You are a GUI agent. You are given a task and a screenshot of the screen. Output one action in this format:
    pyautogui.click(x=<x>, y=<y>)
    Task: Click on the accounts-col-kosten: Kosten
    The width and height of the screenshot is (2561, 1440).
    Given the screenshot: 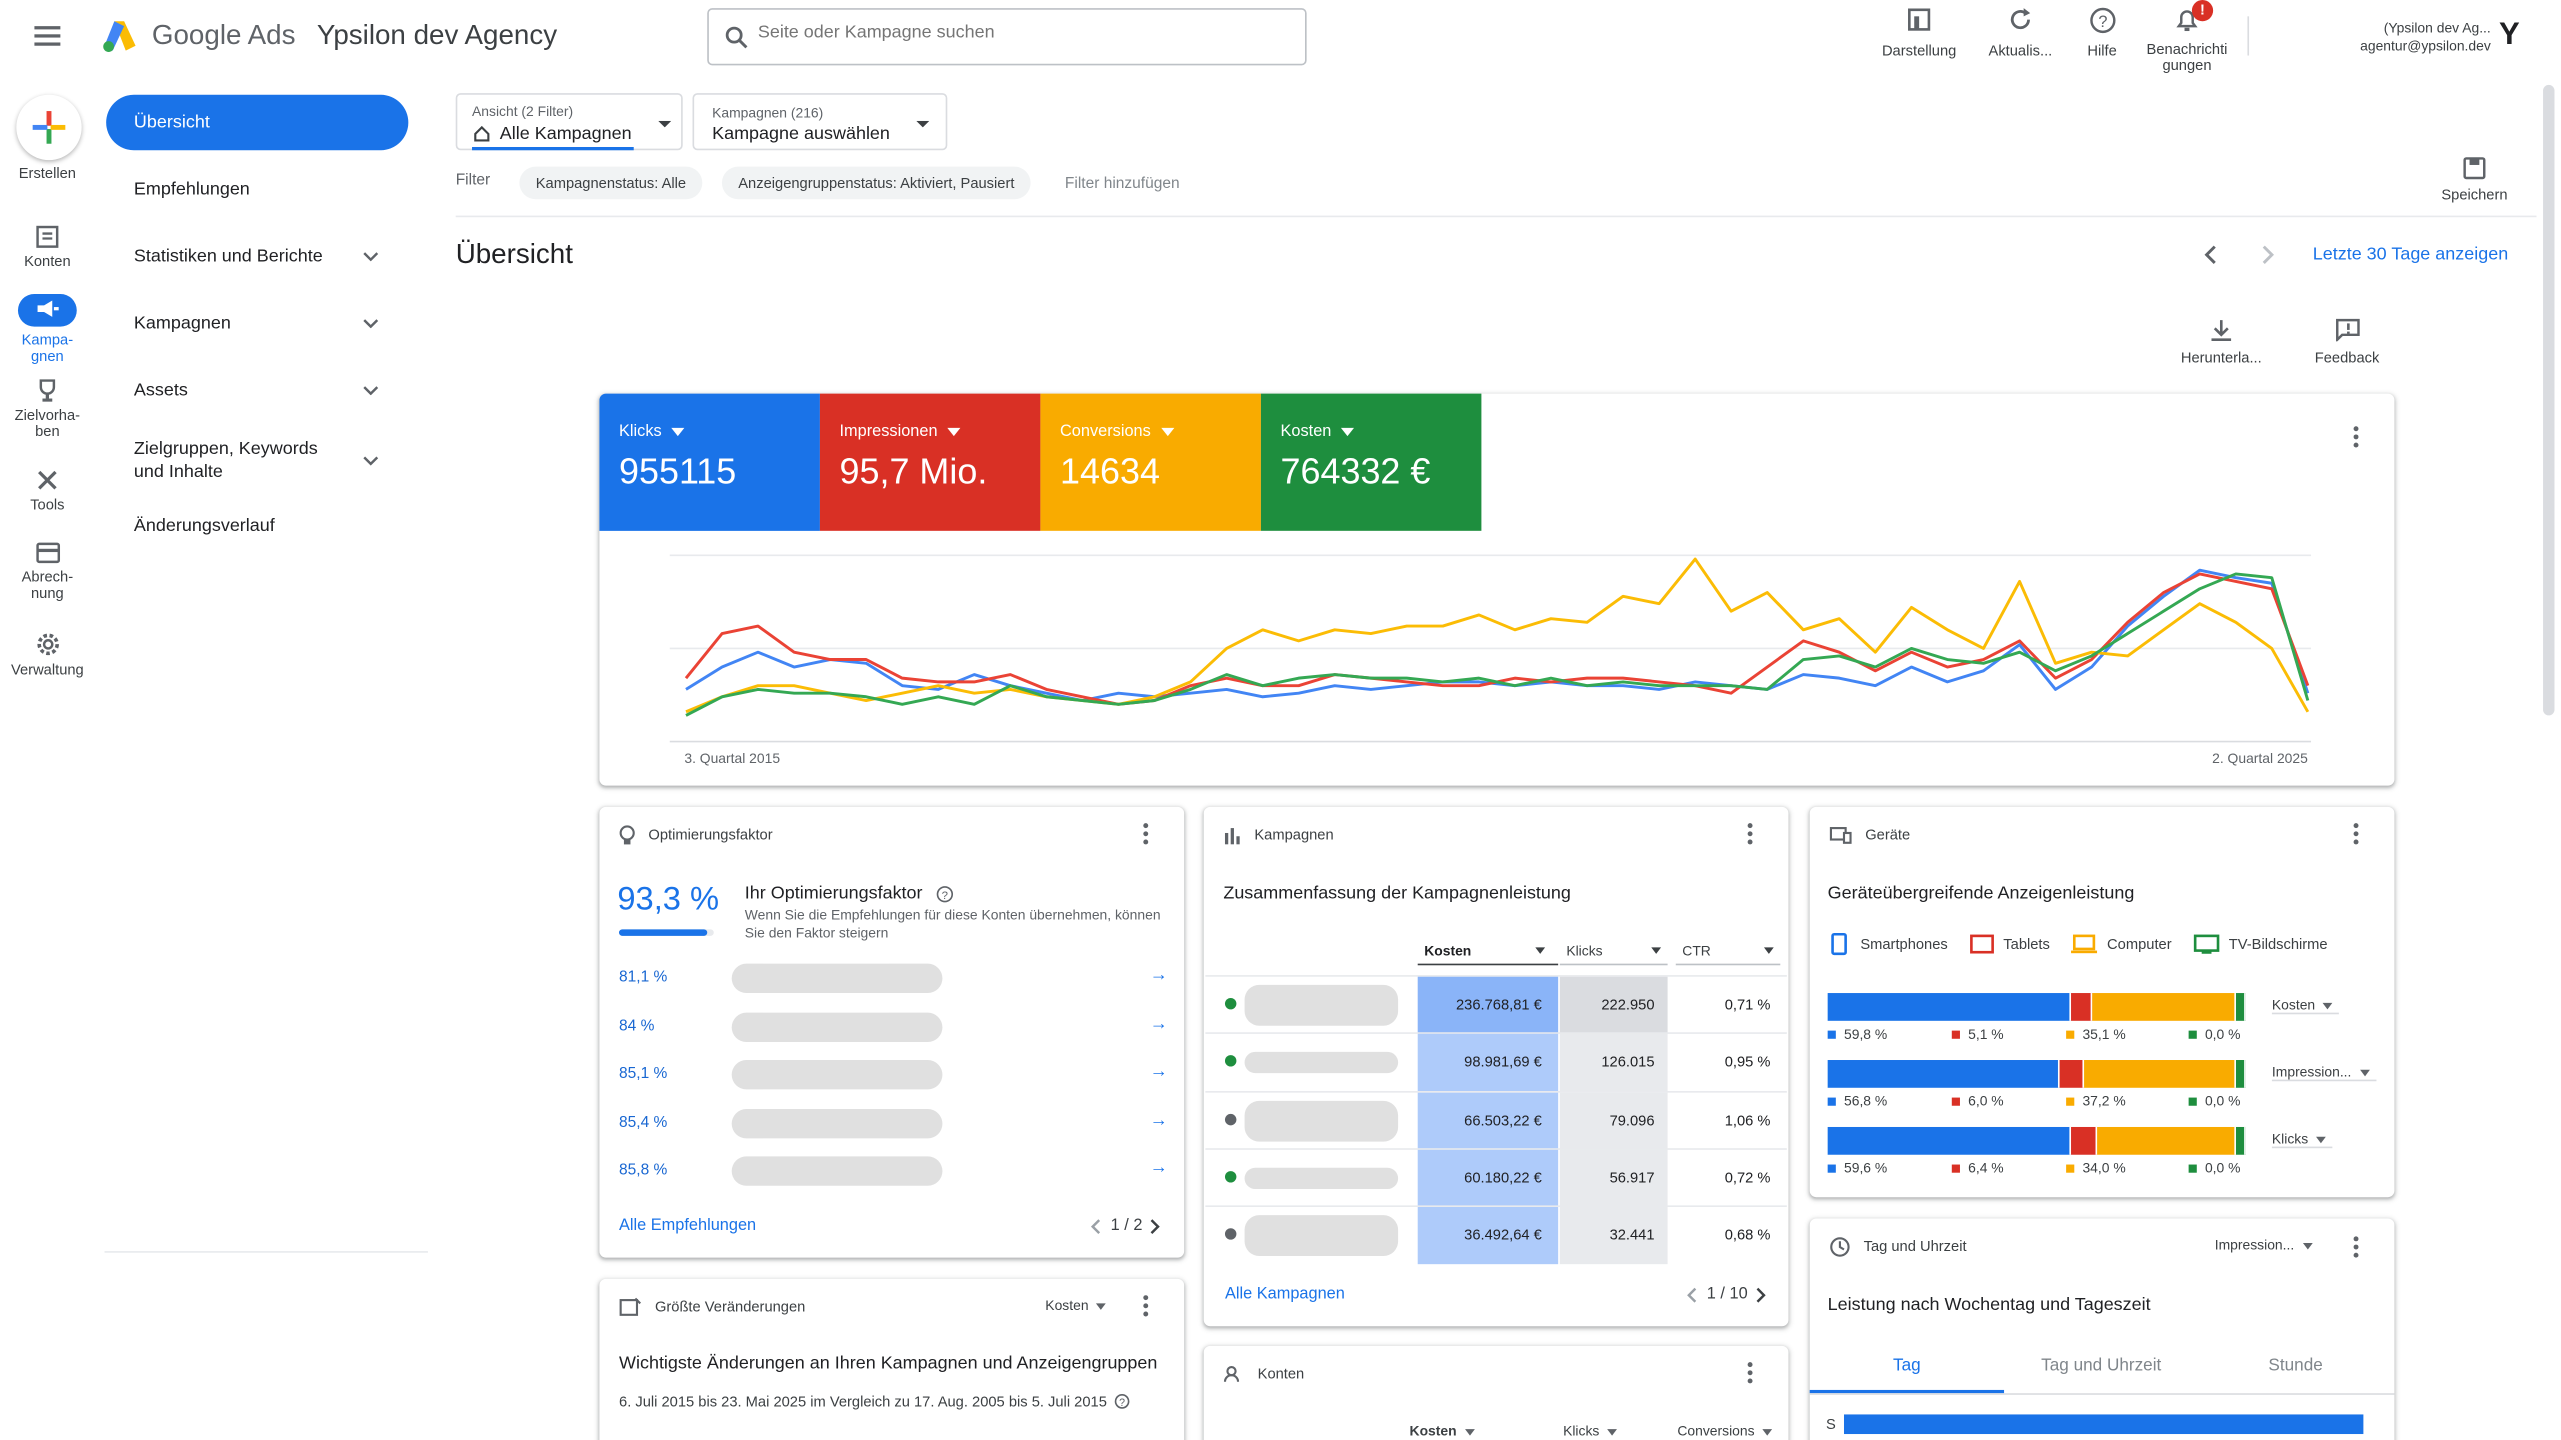 What is the action you would take?
    pyautogui.click(x=1477, y=1431)
    